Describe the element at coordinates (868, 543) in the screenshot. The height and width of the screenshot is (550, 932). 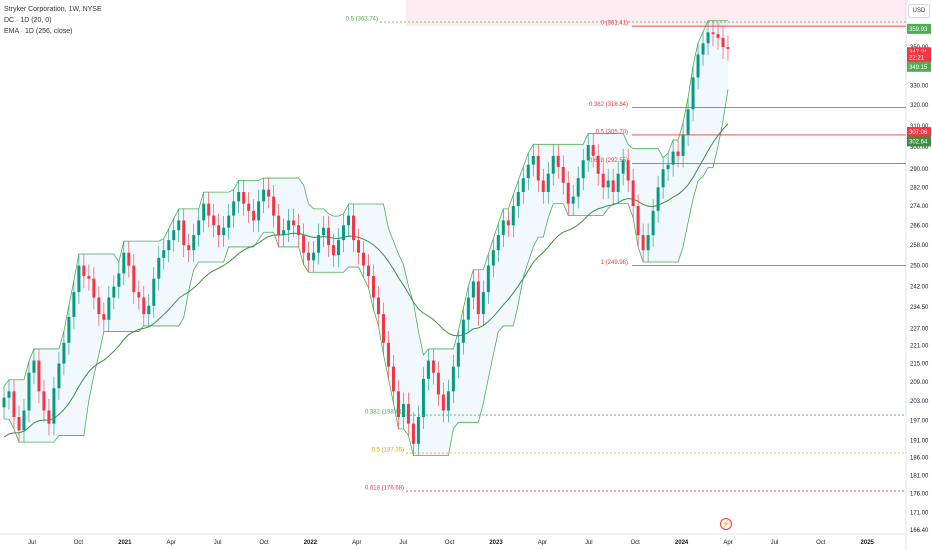
I see `x-tick-label: 2025` at that location.